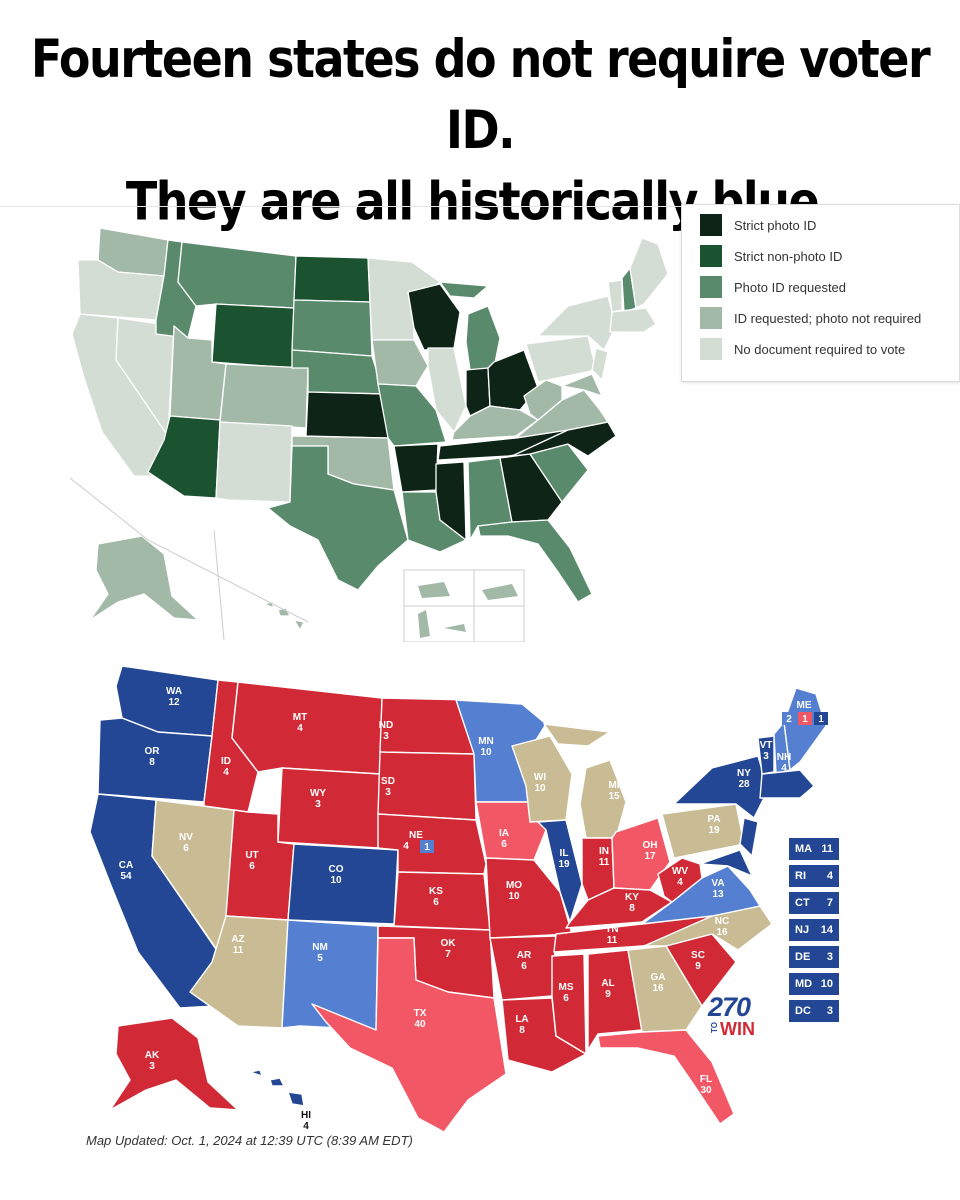 This screenshot has height=1200, width=960. Describe the element at coordinates (524, 961) in the screenshot. I see `state-label-ar: AR 6` at that location.